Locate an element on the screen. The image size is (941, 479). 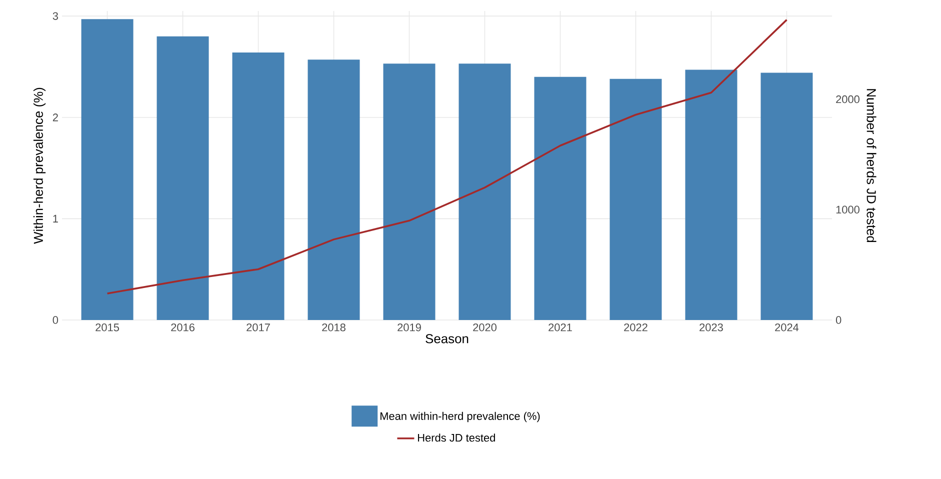
x-tick-label: 2019 is located at coordinates (409, 328).